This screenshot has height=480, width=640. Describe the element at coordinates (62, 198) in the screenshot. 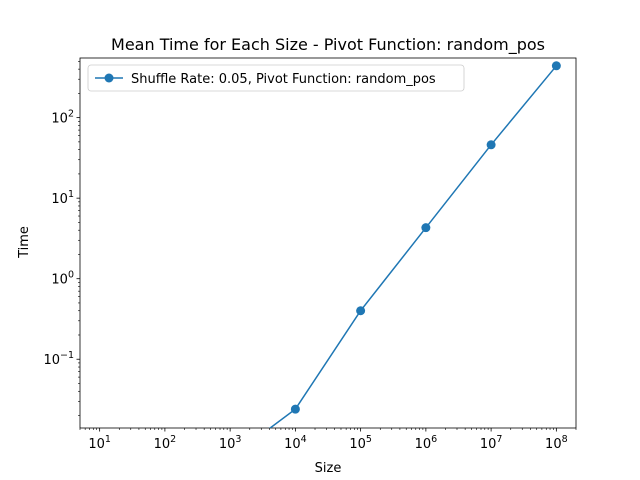

I see `y-tick-label-2: 10¹` at that location.